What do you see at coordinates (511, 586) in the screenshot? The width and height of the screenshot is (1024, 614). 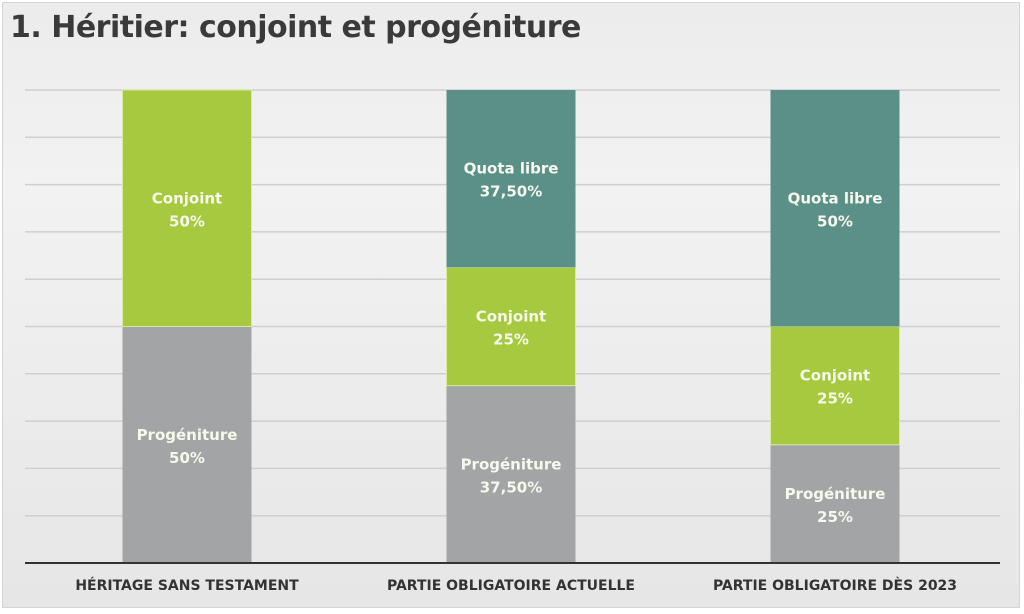 I see `category-label: PARTIE OBLIGATOIRE ACTUELLE` at bounding box center [511, 586].